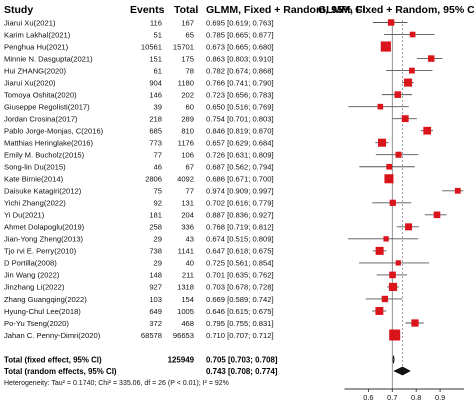 This screenshot has height=407, width=474. I want to click on study-total: 175, so click(187, 58).